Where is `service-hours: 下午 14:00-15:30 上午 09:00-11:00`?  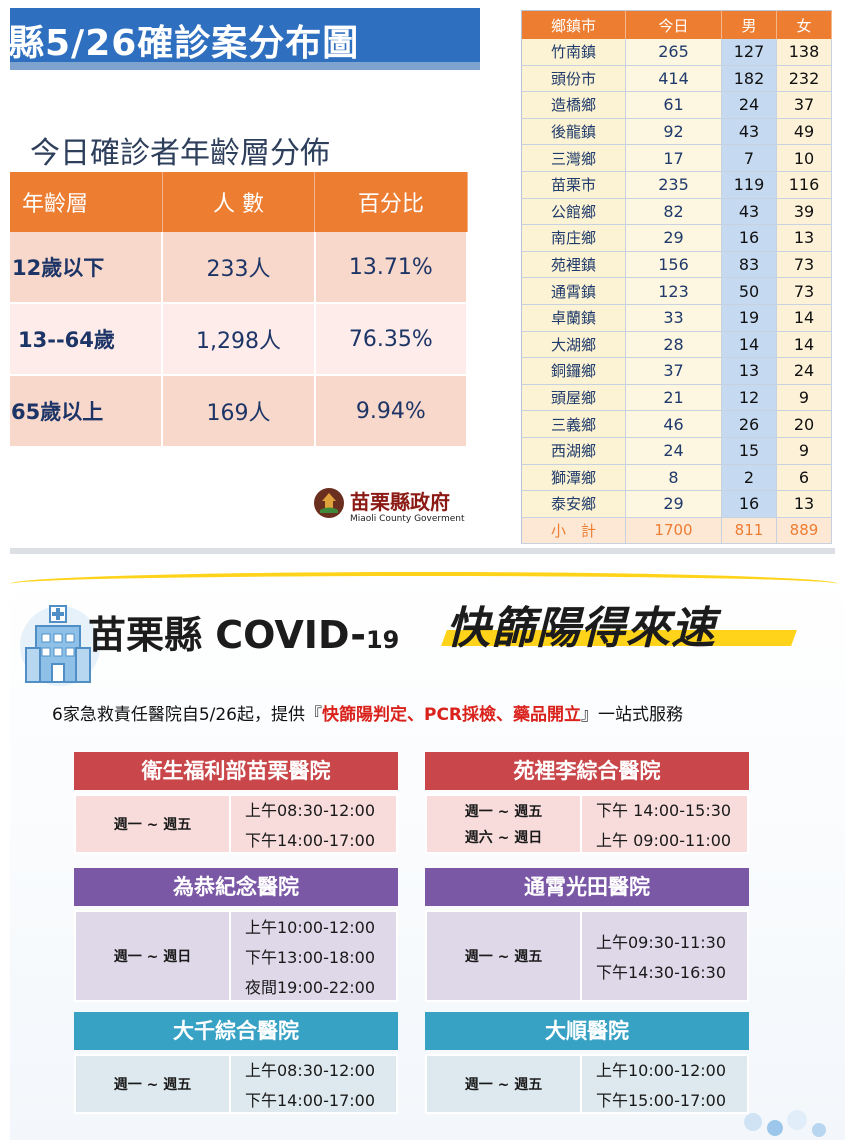
service-hours: 下午 14:00-15:30 上午 09:00-11:00 is located at coordinates (664, 824).